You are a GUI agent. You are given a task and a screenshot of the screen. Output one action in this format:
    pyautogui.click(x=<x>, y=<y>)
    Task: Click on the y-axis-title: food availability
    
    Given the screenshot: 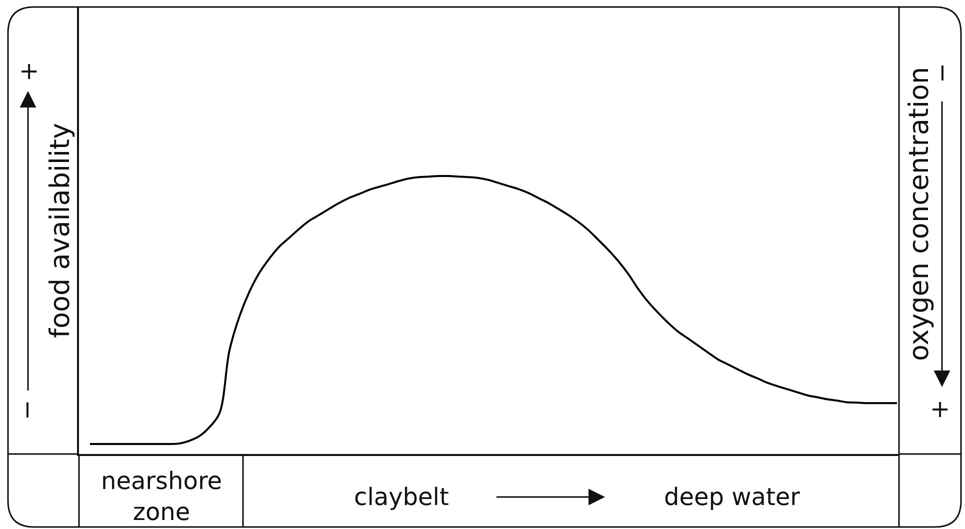 What is the action you would take?
    pyautogui.click(x=60, y=230)
    